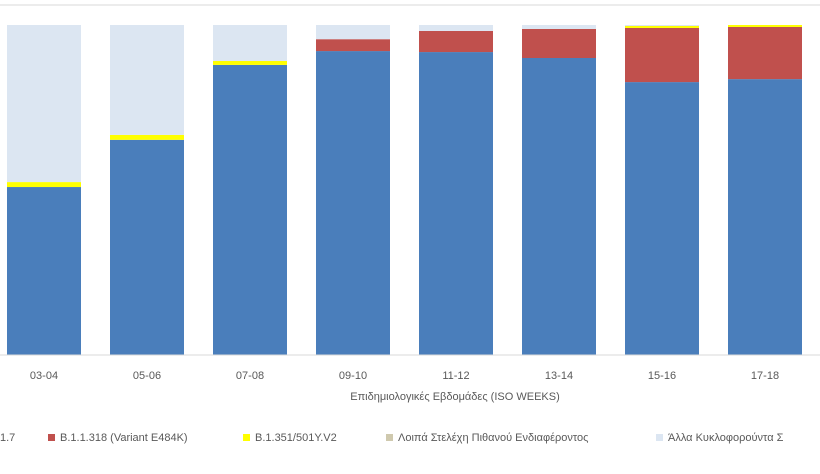 This screenshot has height=474, width=820. What do you see at coordinates (726, 438) in the screenshot?
I see `legend-label: Άλλα Κυκλοφορούντα Σ` at bounding box center [726, 438].